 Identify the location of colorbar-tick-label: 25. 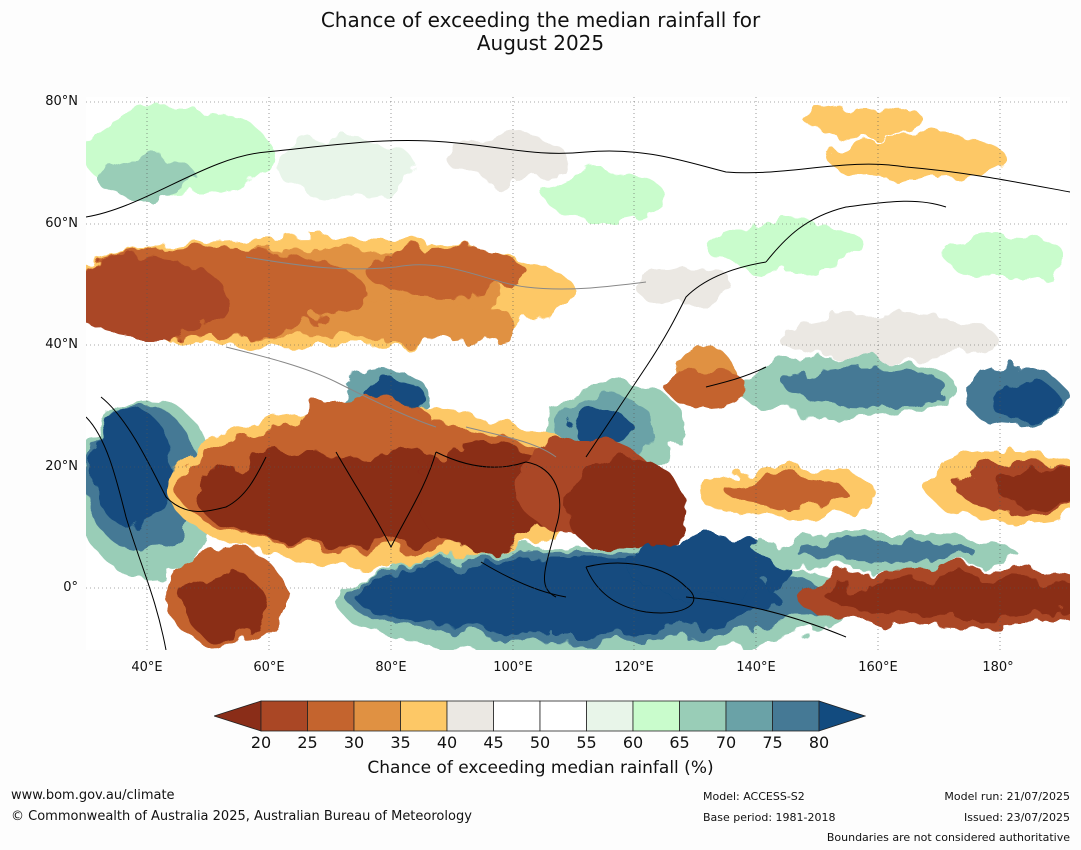
(307, 742).